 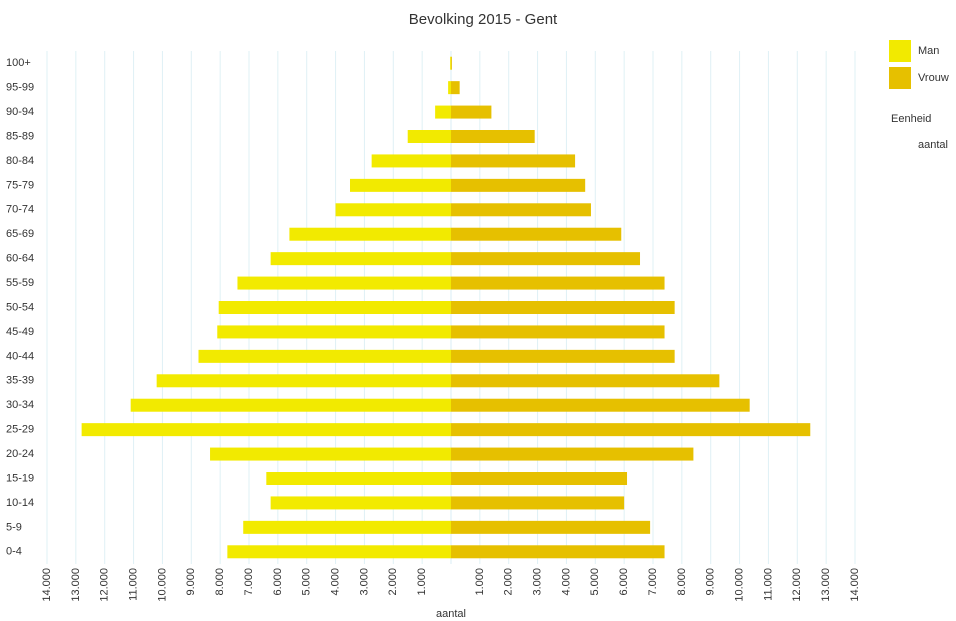 I want to click on y-tick-label: 65-69, so click(x=20, y=234).